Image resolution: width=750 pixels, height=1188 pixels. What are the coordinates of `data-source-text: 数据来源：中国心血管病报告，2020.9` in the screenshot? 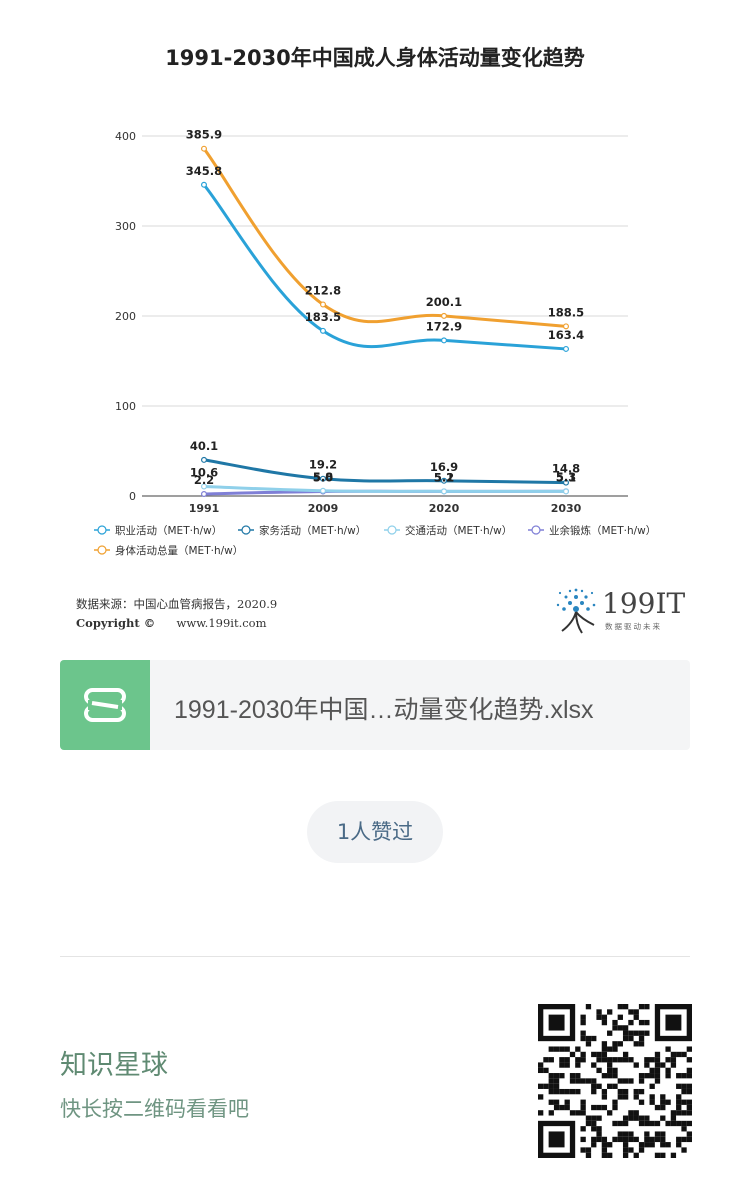 It's located at (177, 604).